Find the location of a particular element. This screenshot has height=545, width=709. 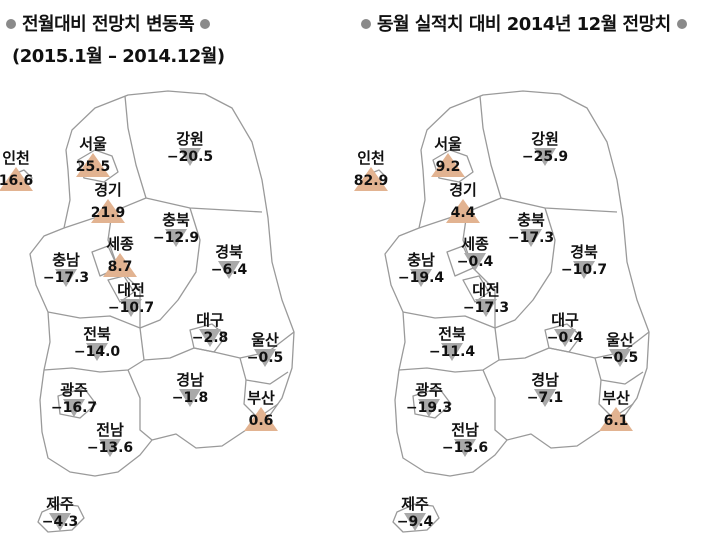

region-value: 8.7 is located at coordinates (120, 267).